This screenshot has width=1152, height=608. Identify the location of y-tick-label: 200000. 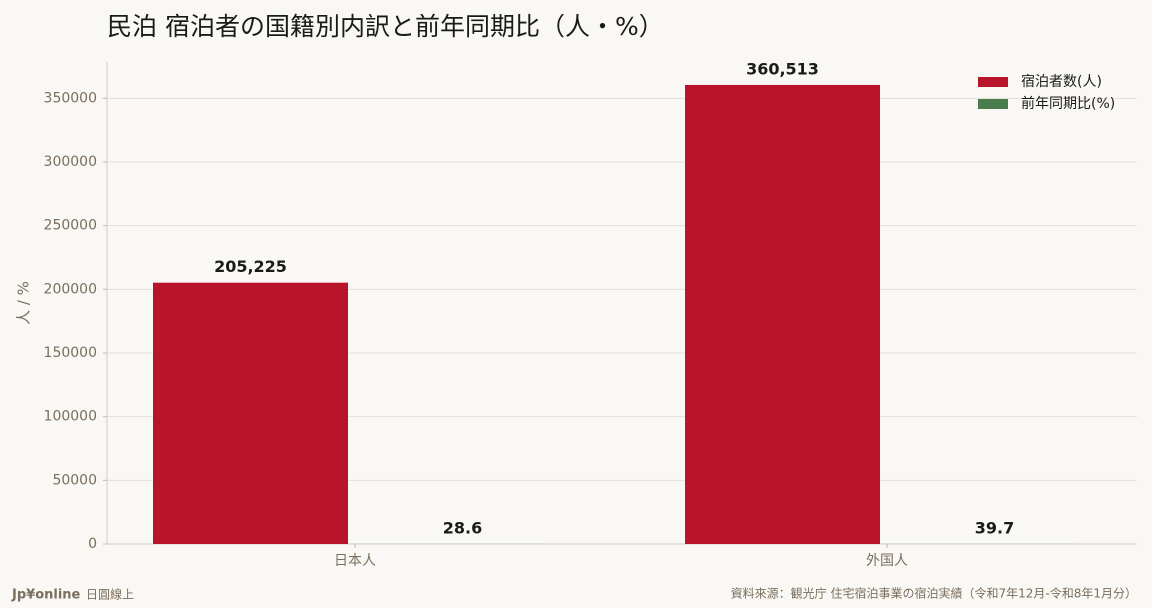
(70, 289).